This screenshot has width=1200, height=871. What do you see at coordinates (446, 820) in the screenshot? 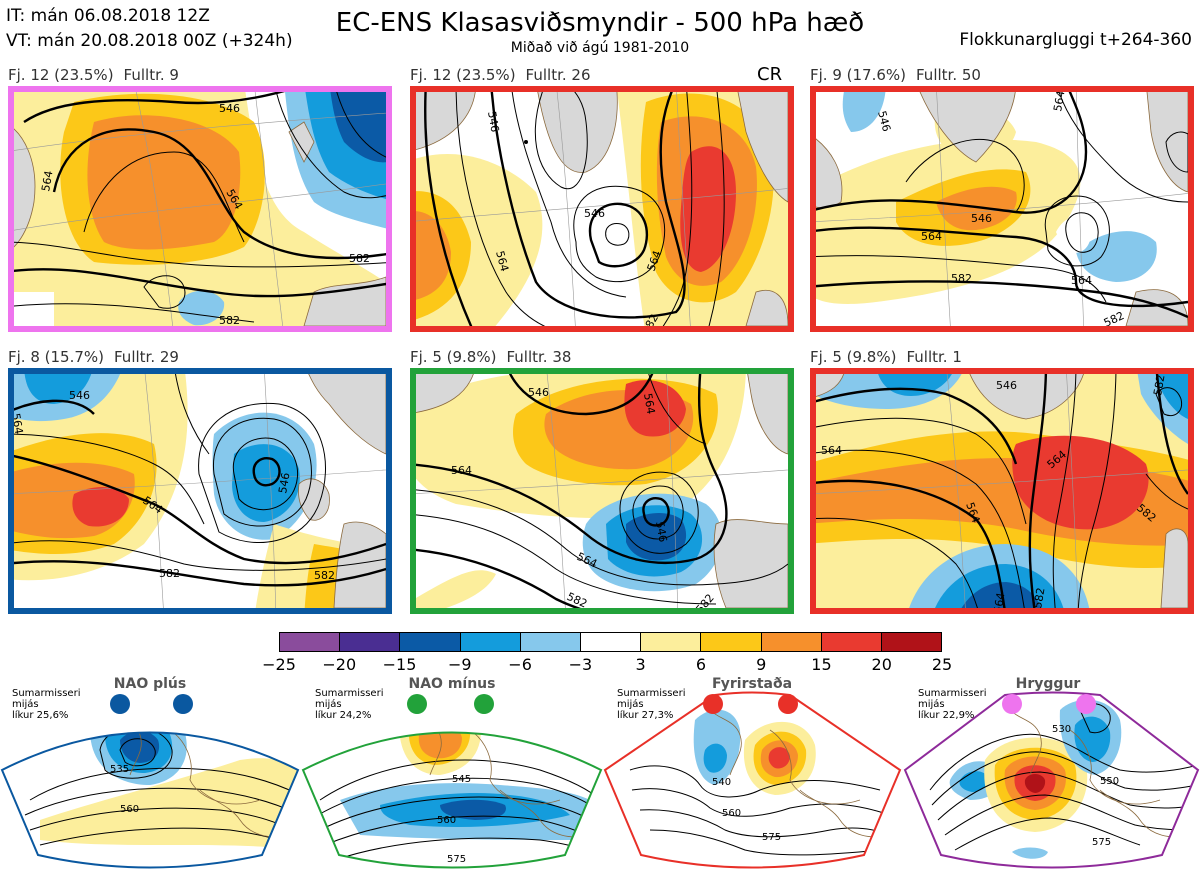
I see `regime-2-contour-label: 560` at bounding box center [446, 820].